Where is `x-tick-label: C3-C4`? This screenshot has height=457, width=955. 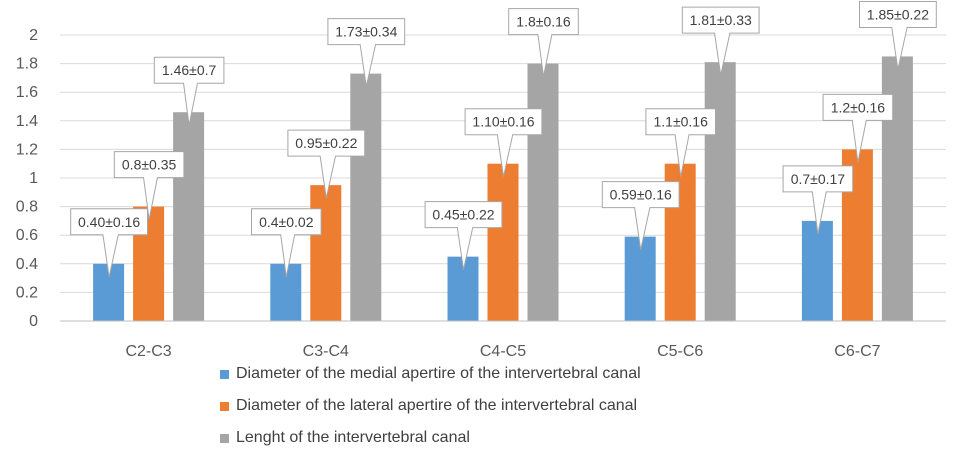
x-tick-label: C3-C4 is located at coordinates (326, 351).